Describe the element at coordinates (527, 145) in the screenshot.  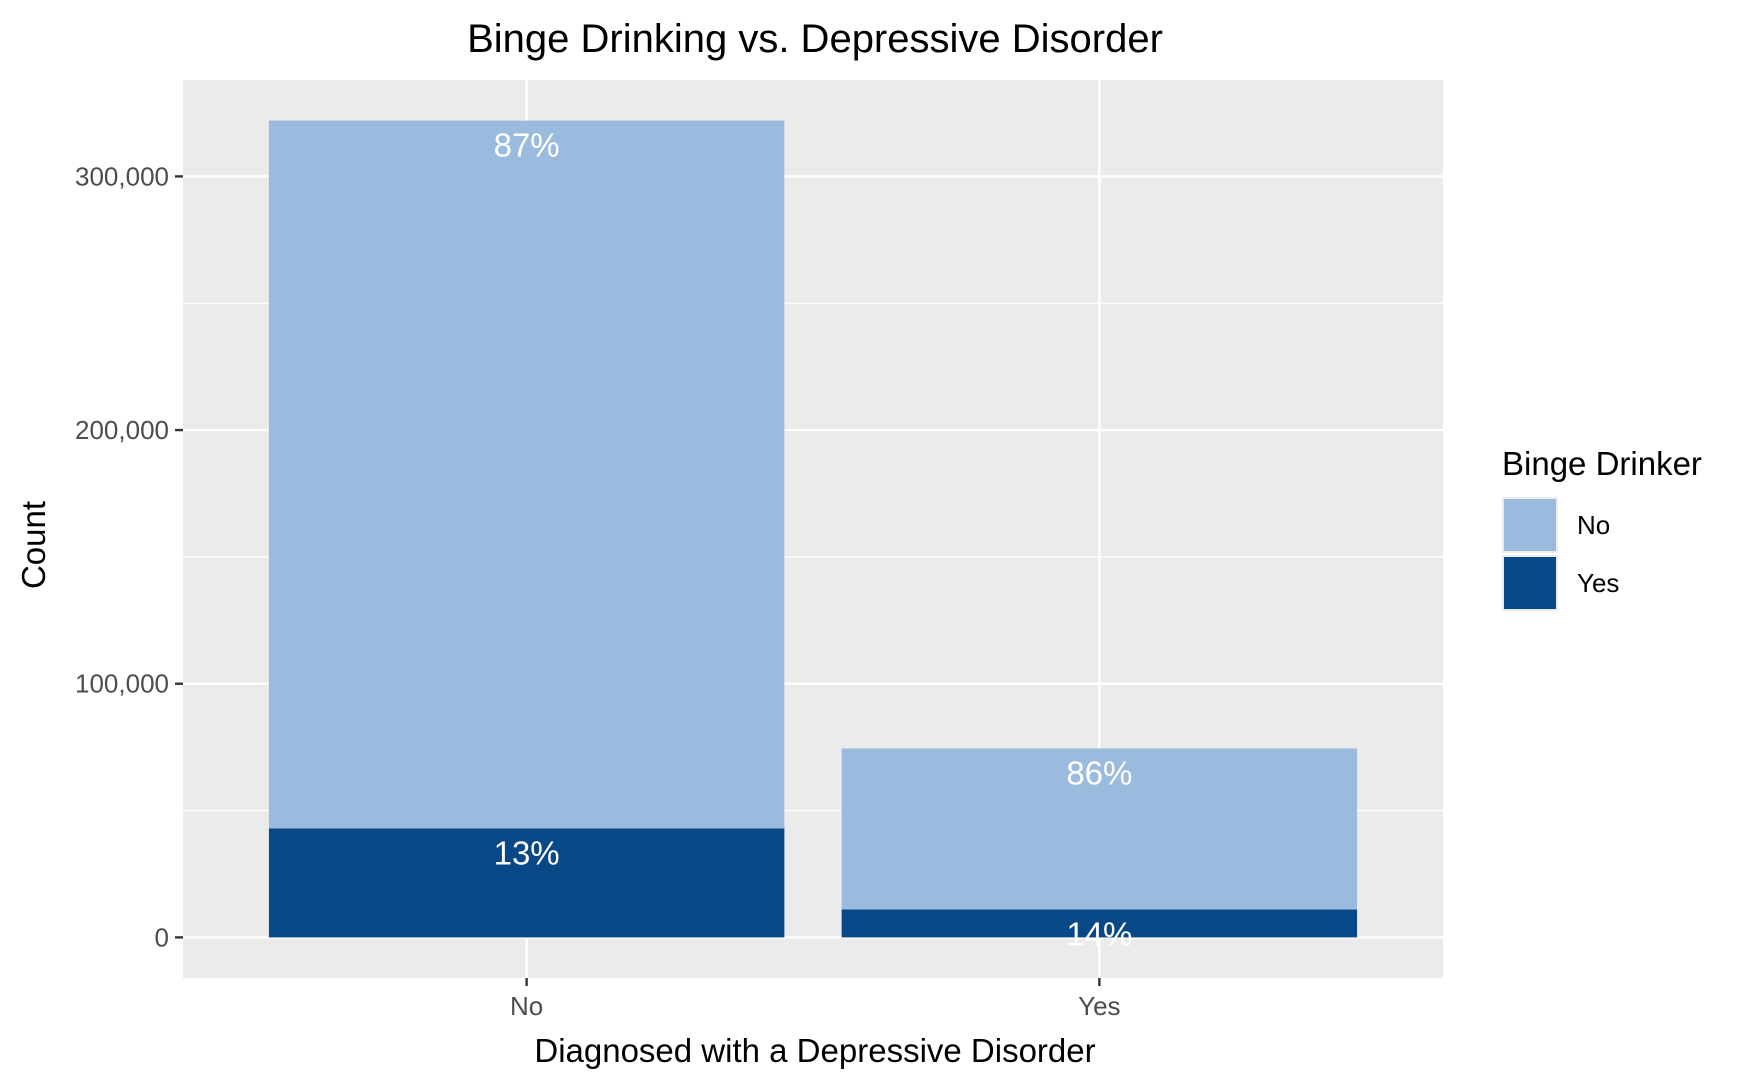
I see `data-label: 87%` at that location.